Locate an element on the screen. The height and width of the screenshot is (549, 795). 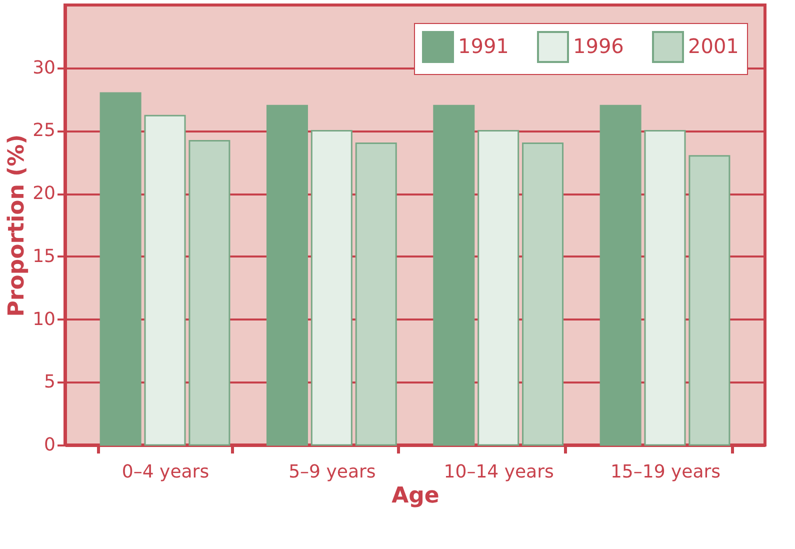
y-axis-title: Proportion (%) is located at coordinates (17, 225).